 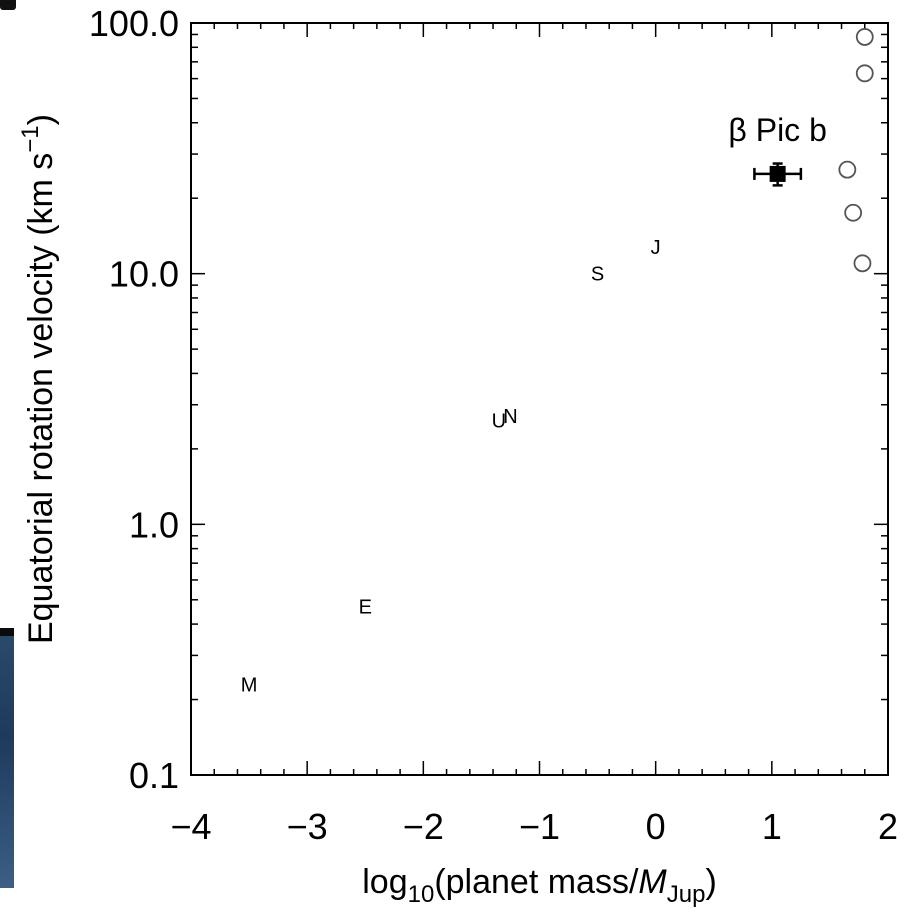 What do you see at coordinates (777, 173) in the screenshot?
I see `data-point-beta-pic-b` at bounding box center [777, 173].